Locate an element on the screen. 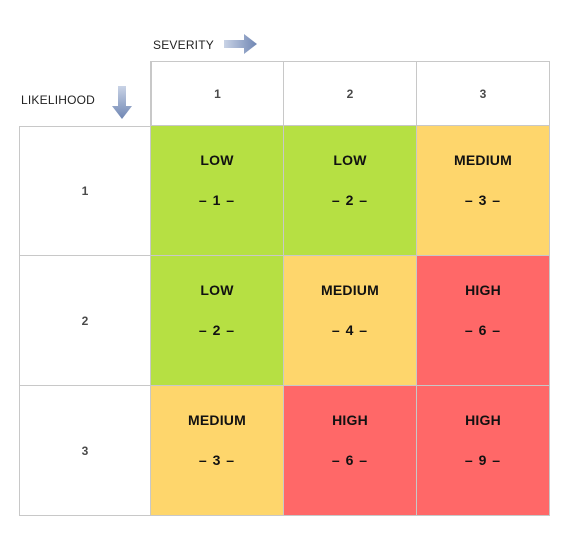 Image resolution: width=569 pixels, height=543 pixels. risk-cell: HIGH – 9 – is located at coordinates (483, 451).